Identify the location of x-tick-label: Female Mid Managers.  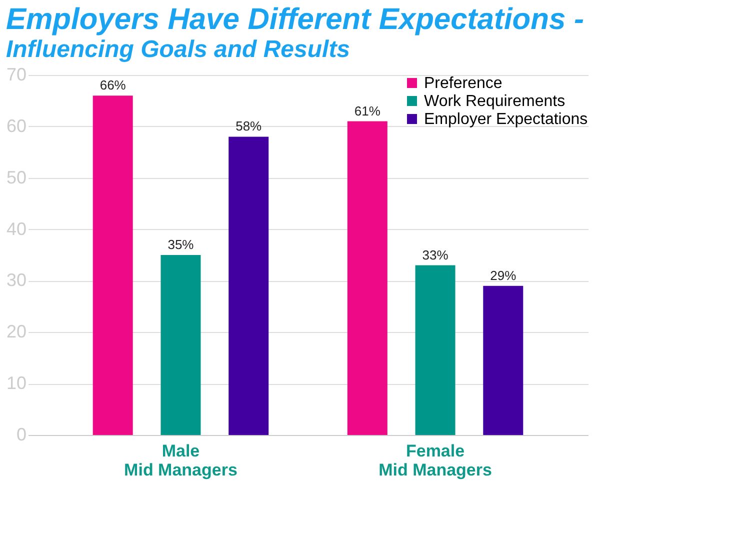
(435, 461).